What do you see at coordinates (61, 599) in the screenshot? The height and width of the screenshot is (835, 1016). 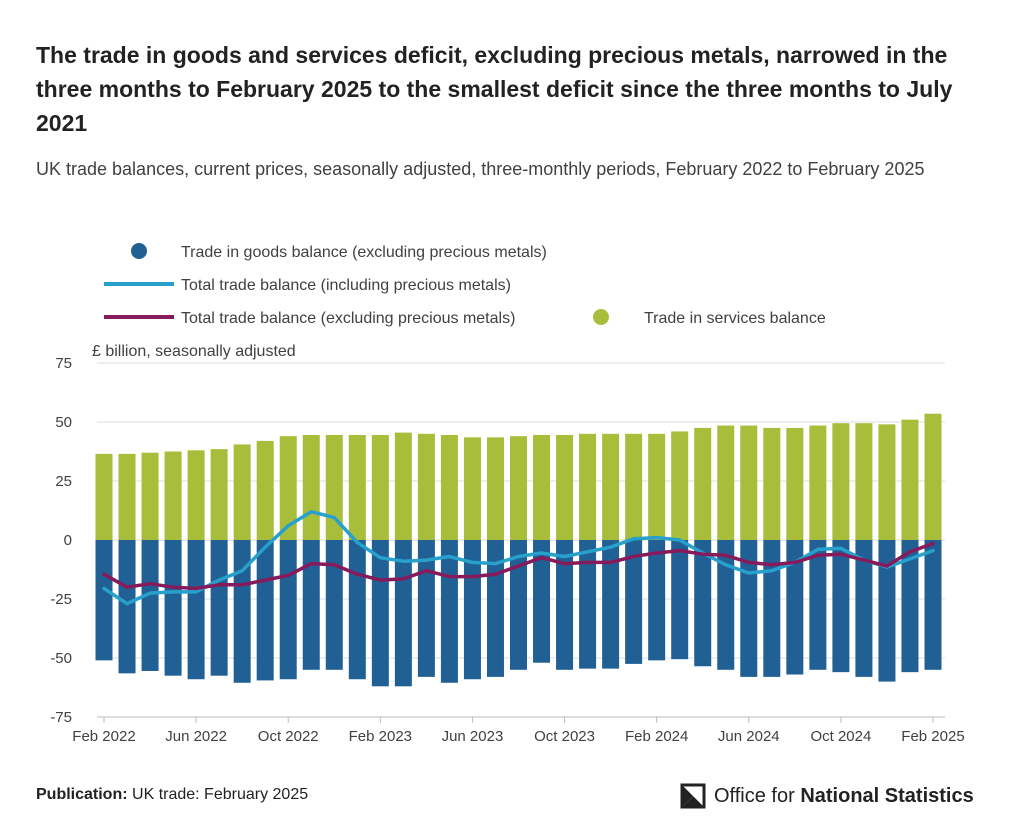 I see `y-tick-label: -25` at bounding box center [61, 599].